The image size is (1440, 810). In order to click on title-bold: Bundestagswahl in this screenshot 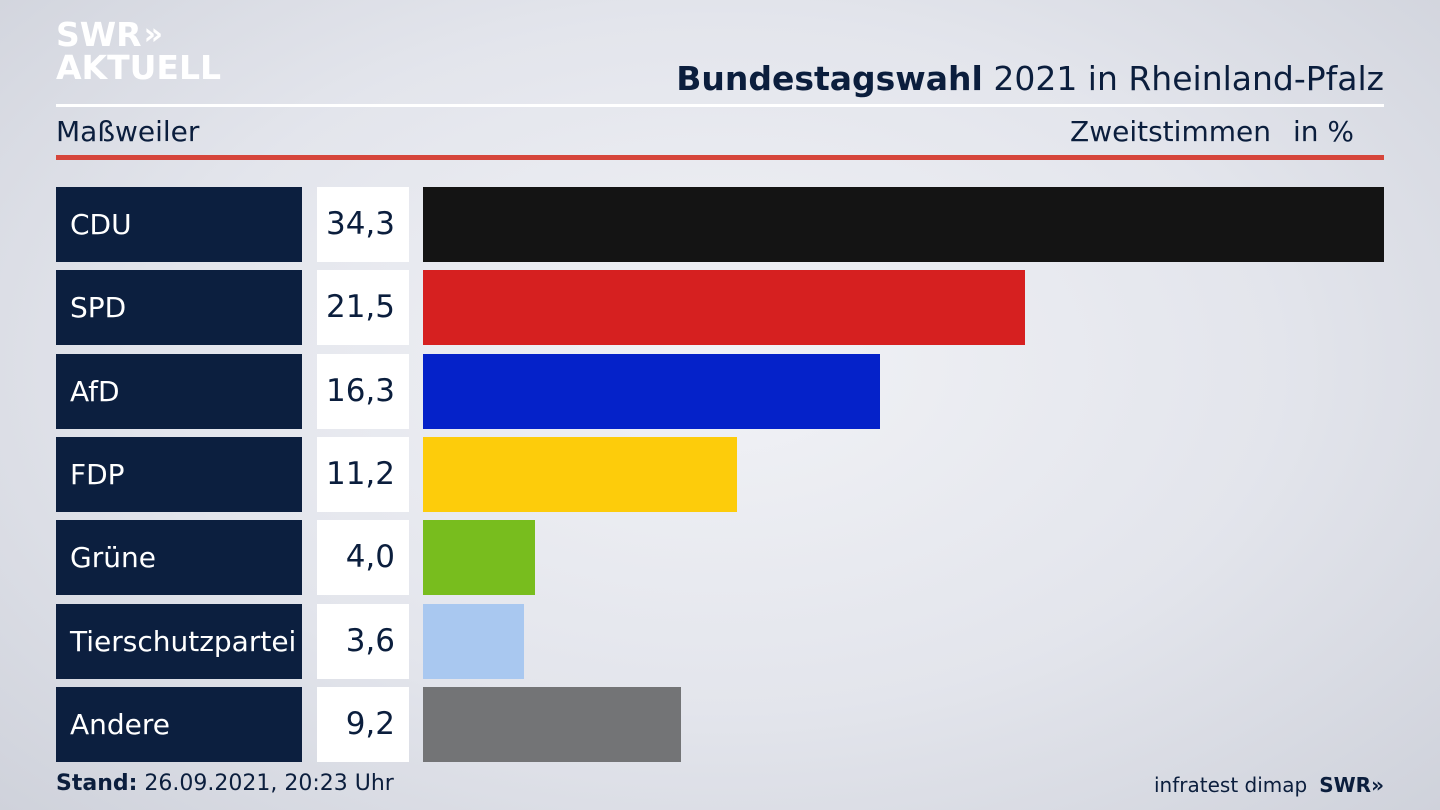, I will do `click(829, 78)`.